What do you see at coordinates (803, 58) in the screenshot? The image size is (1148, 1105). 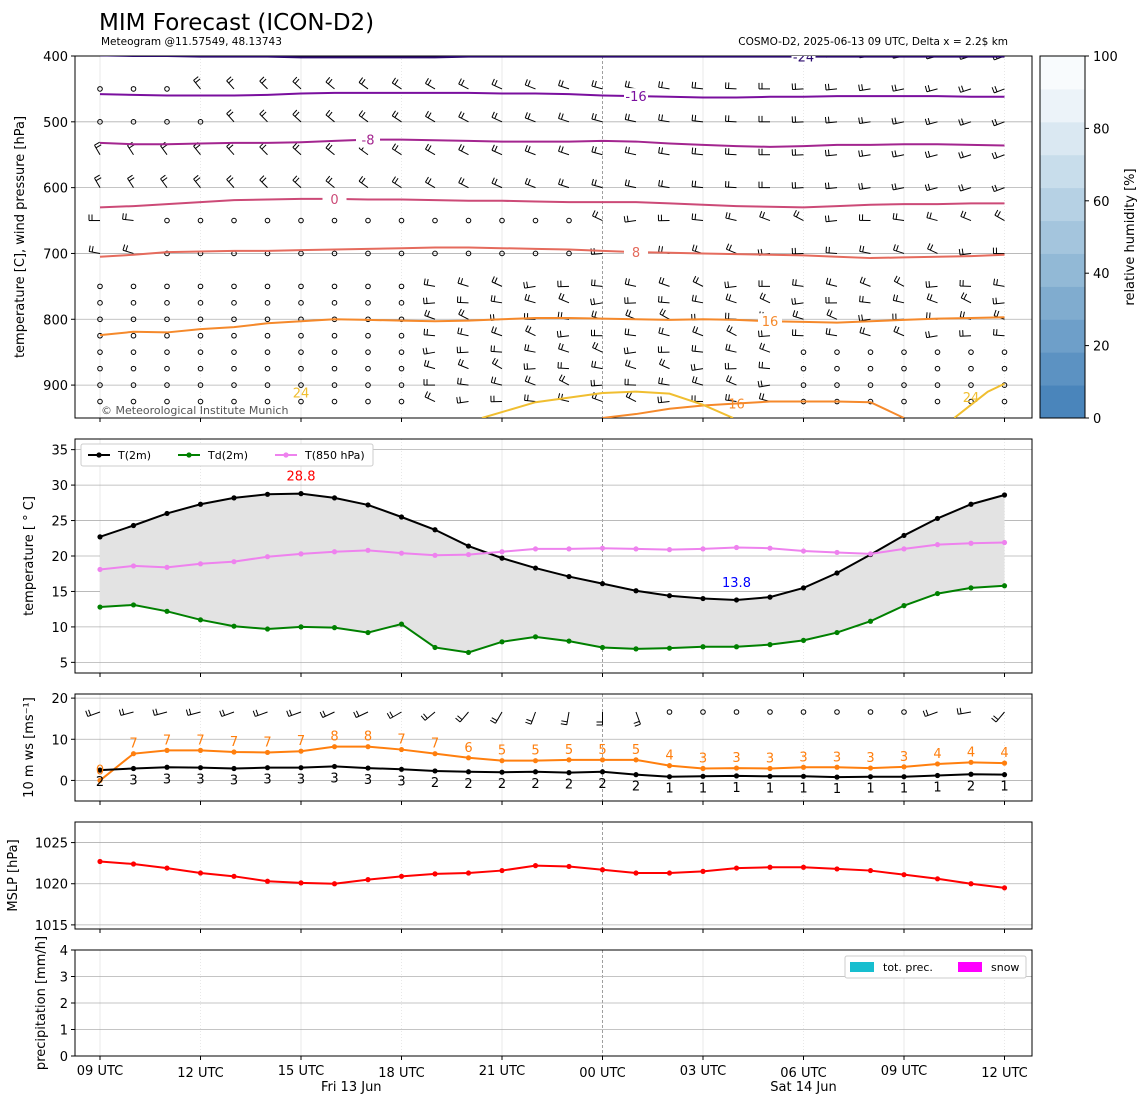 I see `isotherm-label: -24` at bounding box center [803, 58].